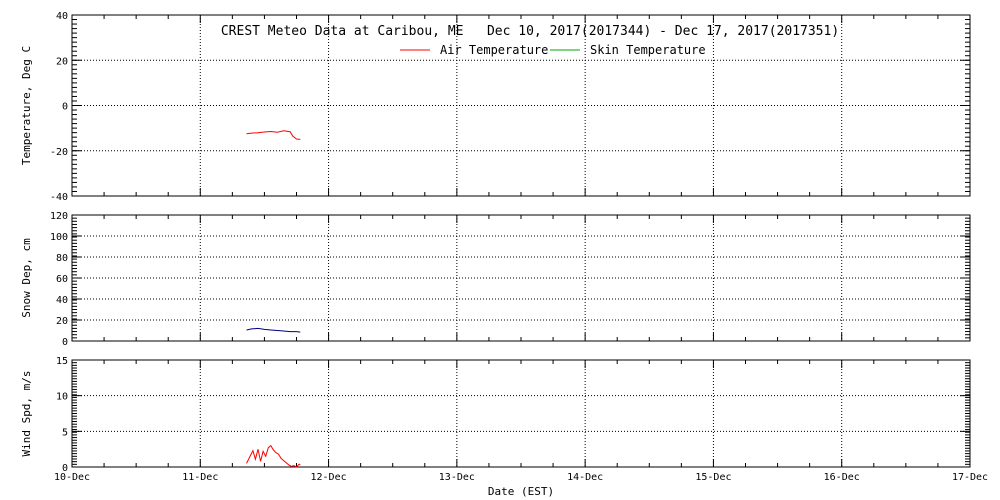 This screenshot has height=500, width=1000. What do you see at coordinates (494, 50) in the screenshot?
I see `legend-label-0: Air Temperature` at bounding box center [494, 50].